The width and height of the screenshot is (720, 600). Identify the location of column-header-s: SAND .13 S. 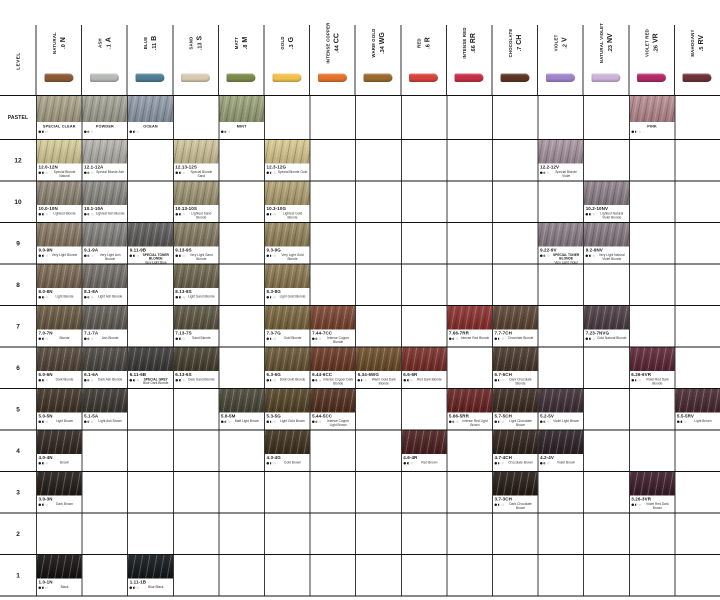
(195, 47).